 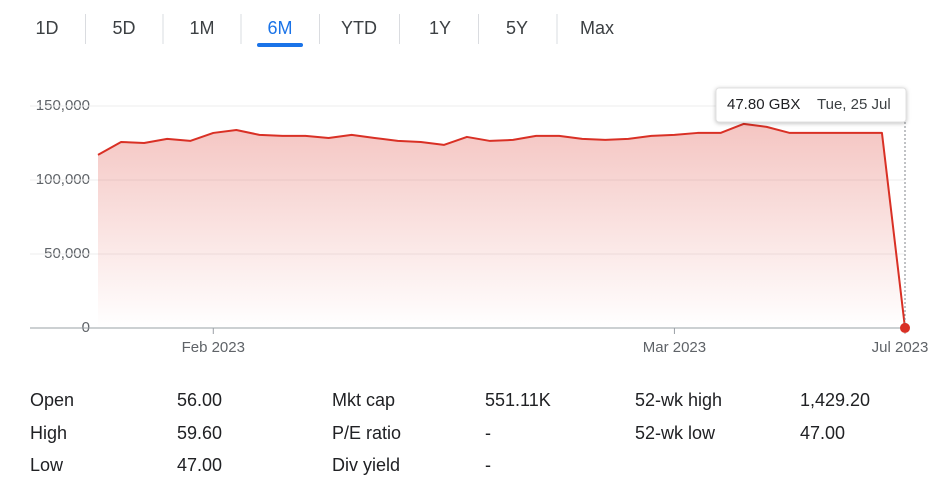 What do you see at coordinates (518, 400) in the screenshot?
I see `stat-value: 551.11K` at bounding box center [518, 400].